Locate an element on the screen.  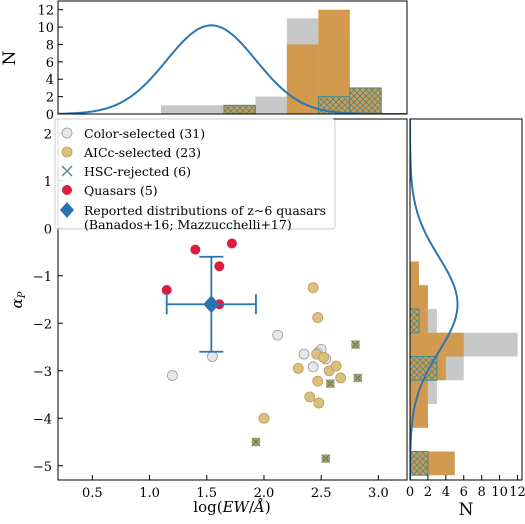
right-hist-curve is located at coordinates (434, 299).